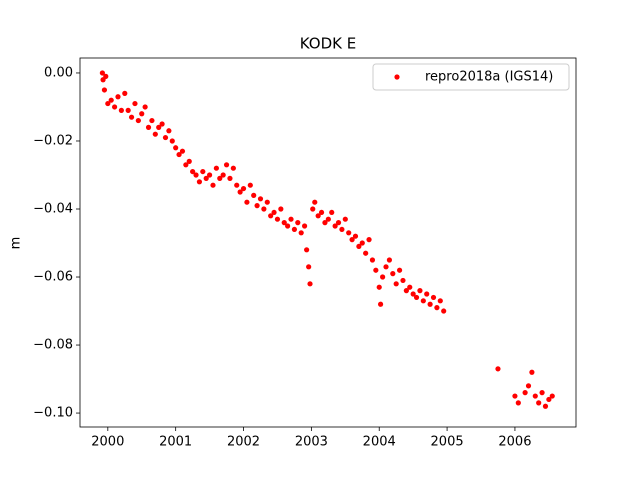 This screenshot has height=480, width=640. I want to click on x-tick-label: 2000, so click(107, 442).